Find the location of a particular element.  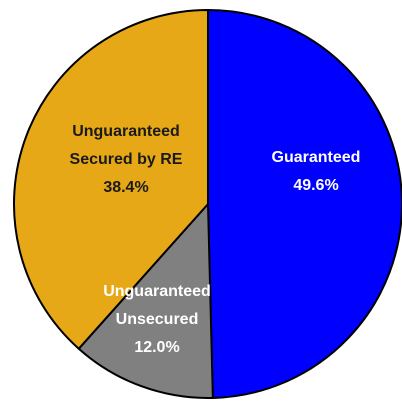

value-label: 38.4% is located at coordinates (125, 187).